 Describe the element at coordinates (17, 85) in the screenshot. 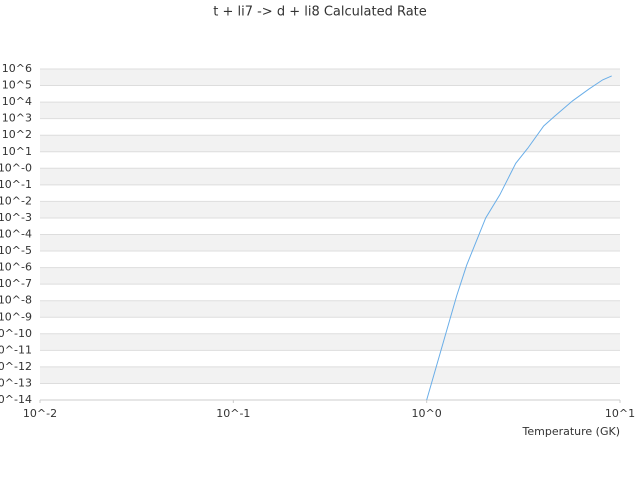

I see `y-tick-label: 10^5` at that location.